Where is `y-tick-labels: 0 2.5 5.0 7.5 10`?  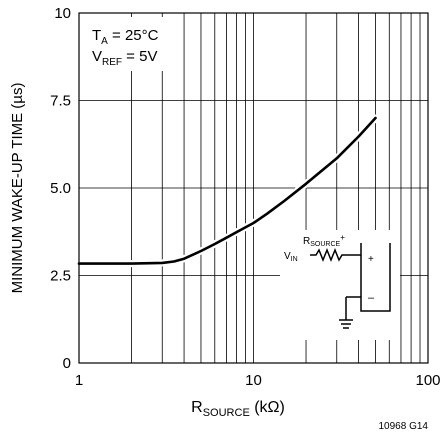 y-tick-labels: 0 2.5 5.0 7.5 10 is located at coordinates (60, 188).